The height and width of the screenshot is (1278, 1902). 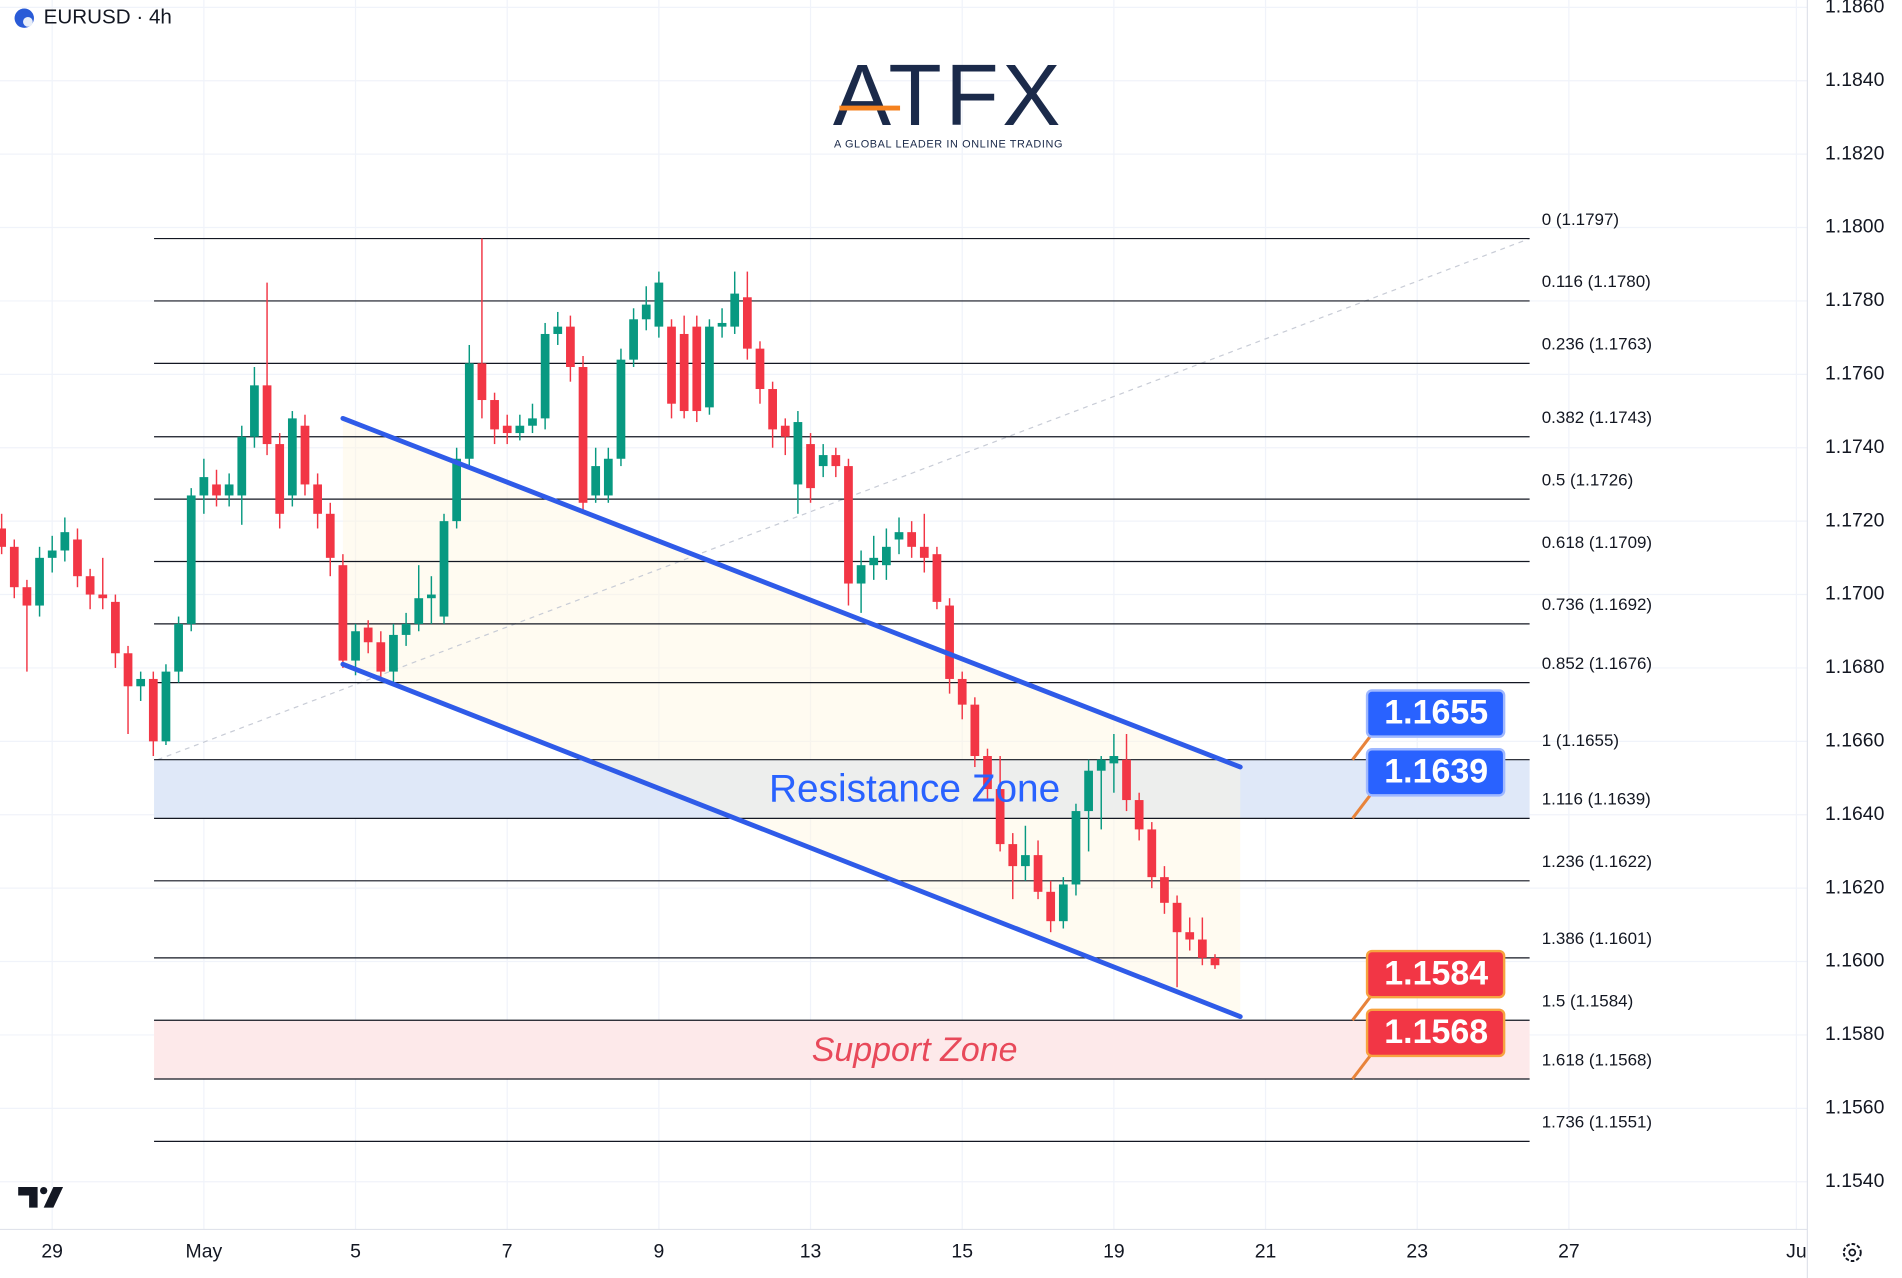 I want to click on trendline, so click(x=791, y=592).